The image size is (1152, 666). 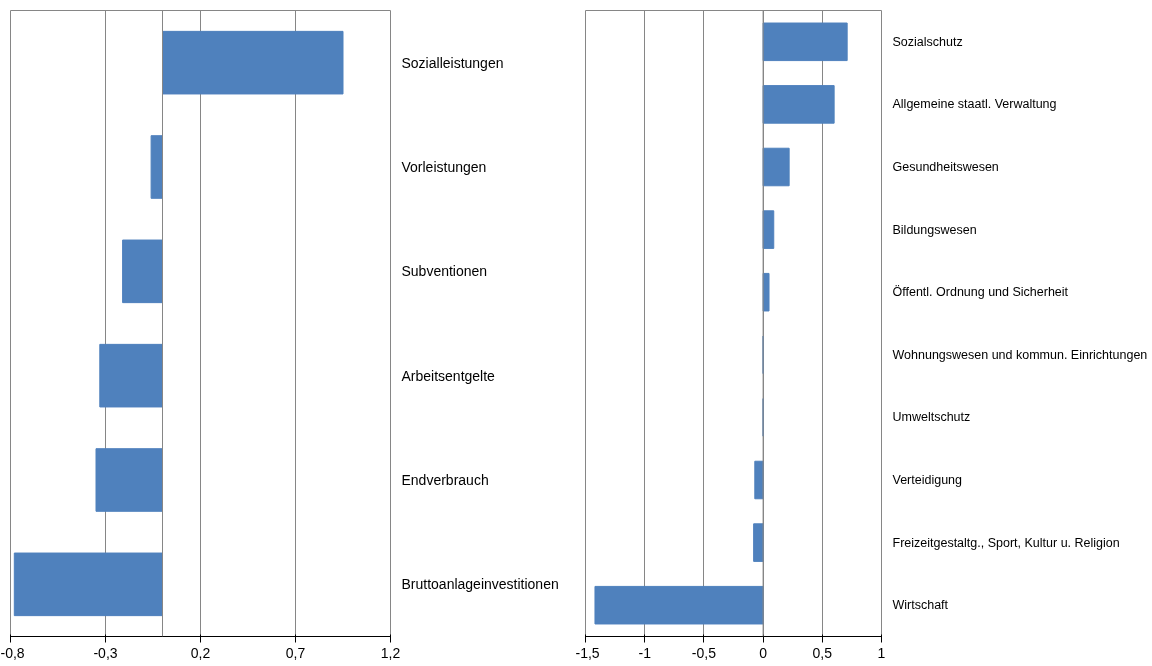 What do you see at coordinates (448, 375) in the screenshot?
I see `y-tick-label: Arbeitsentgelte` at bounding box center [448, 375].